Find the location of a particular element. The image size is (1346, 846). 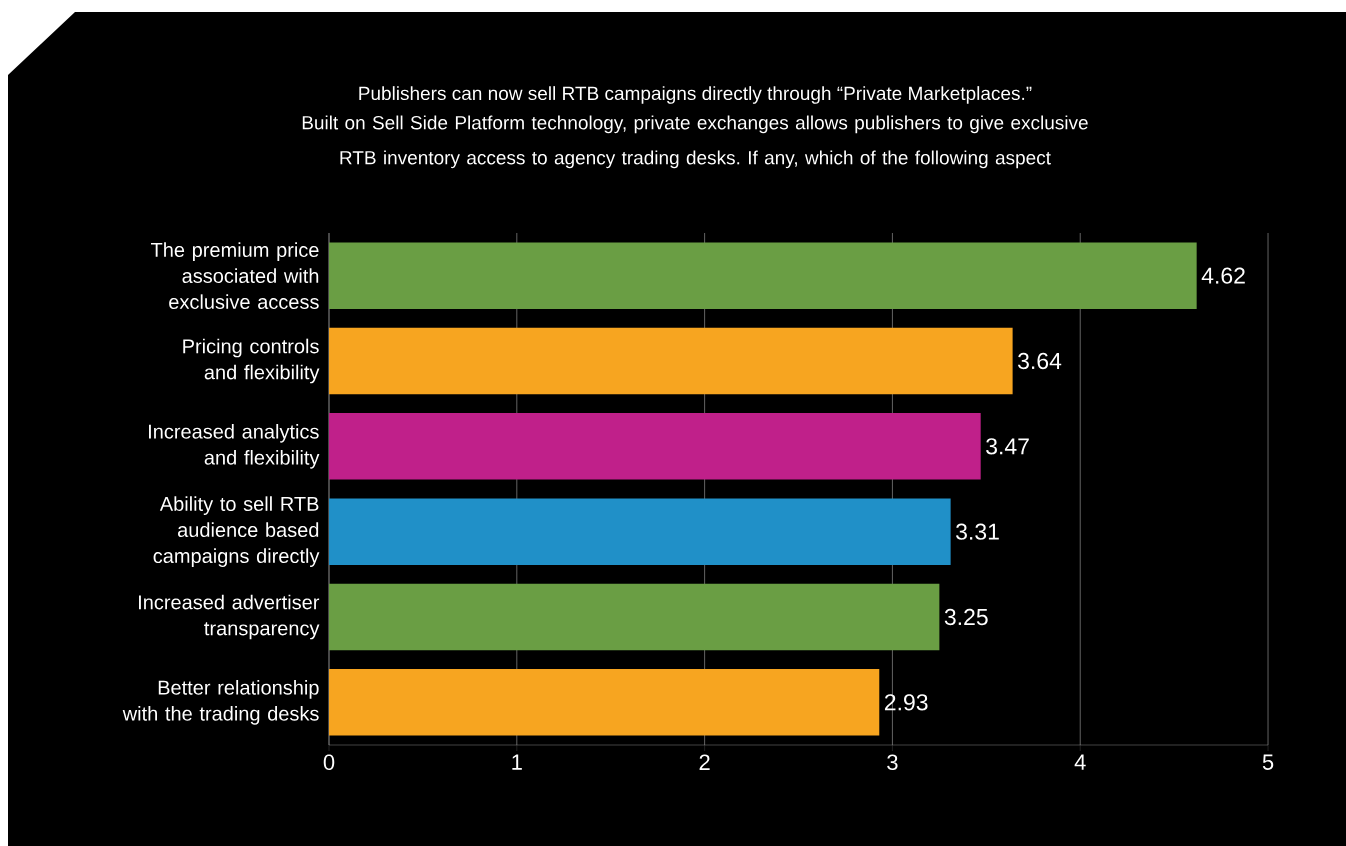

y-tick-label: Ability to sell RTB audience based campaigns directly is located at coordinates (236, 531).